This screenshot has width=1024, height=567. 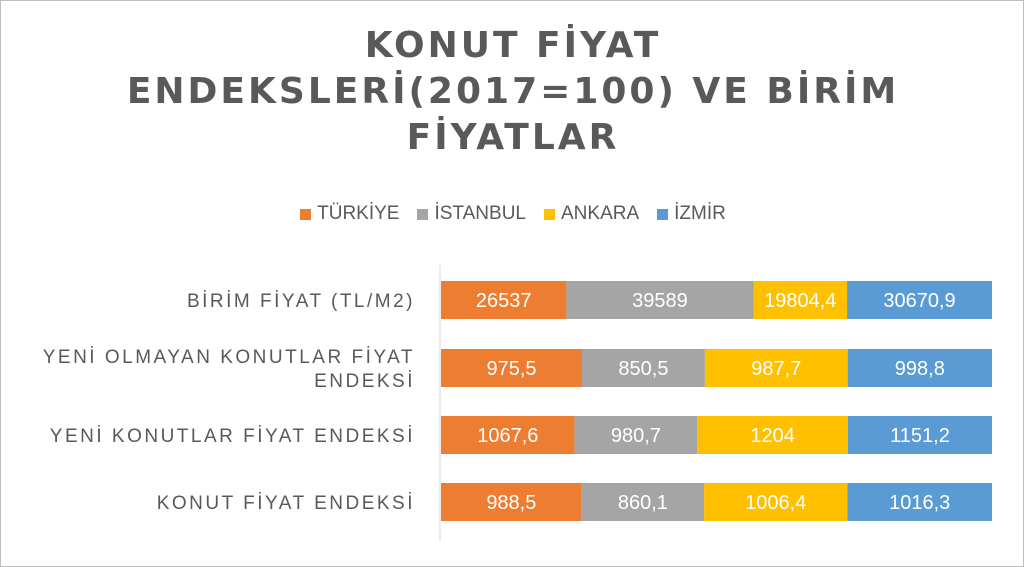 What do you see at coordinates (600, 213) in the screenshot?
I see `legend-label: ANKARA` at bounding box center [600, 213].